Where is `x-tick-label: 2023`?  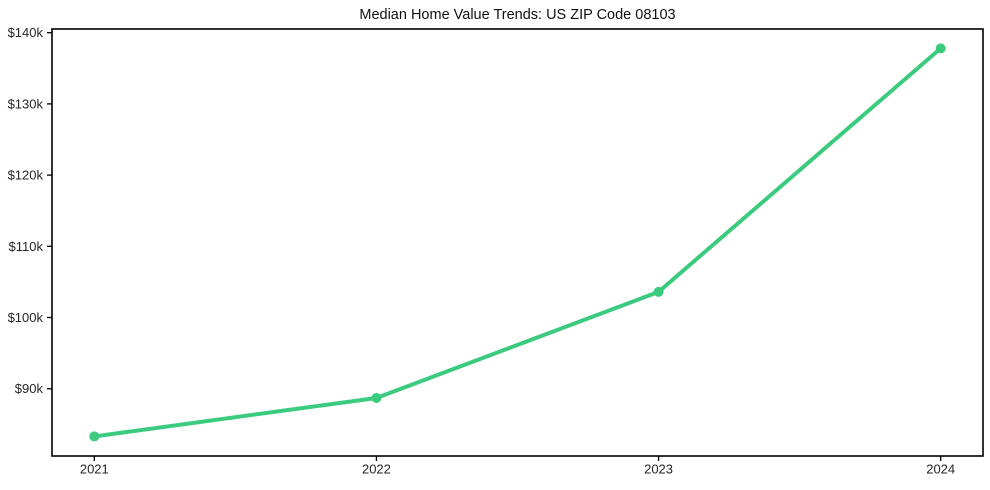 x-tick-label: 2023 is located at coordinates (658, 469).